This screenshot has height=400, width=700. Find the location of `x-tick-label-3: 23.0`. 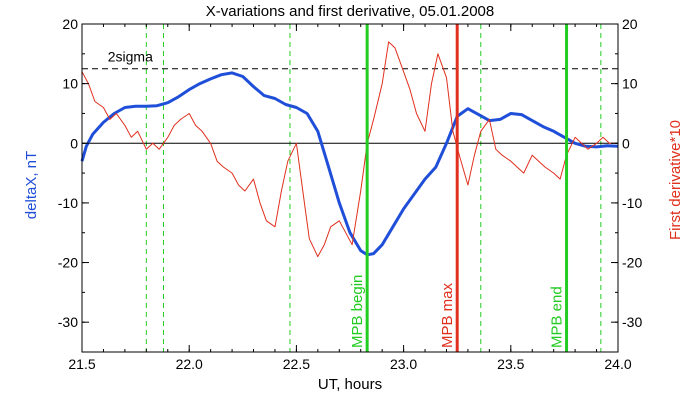

x-tick-label-3: 23.0 is located at coordinates (403, 364).